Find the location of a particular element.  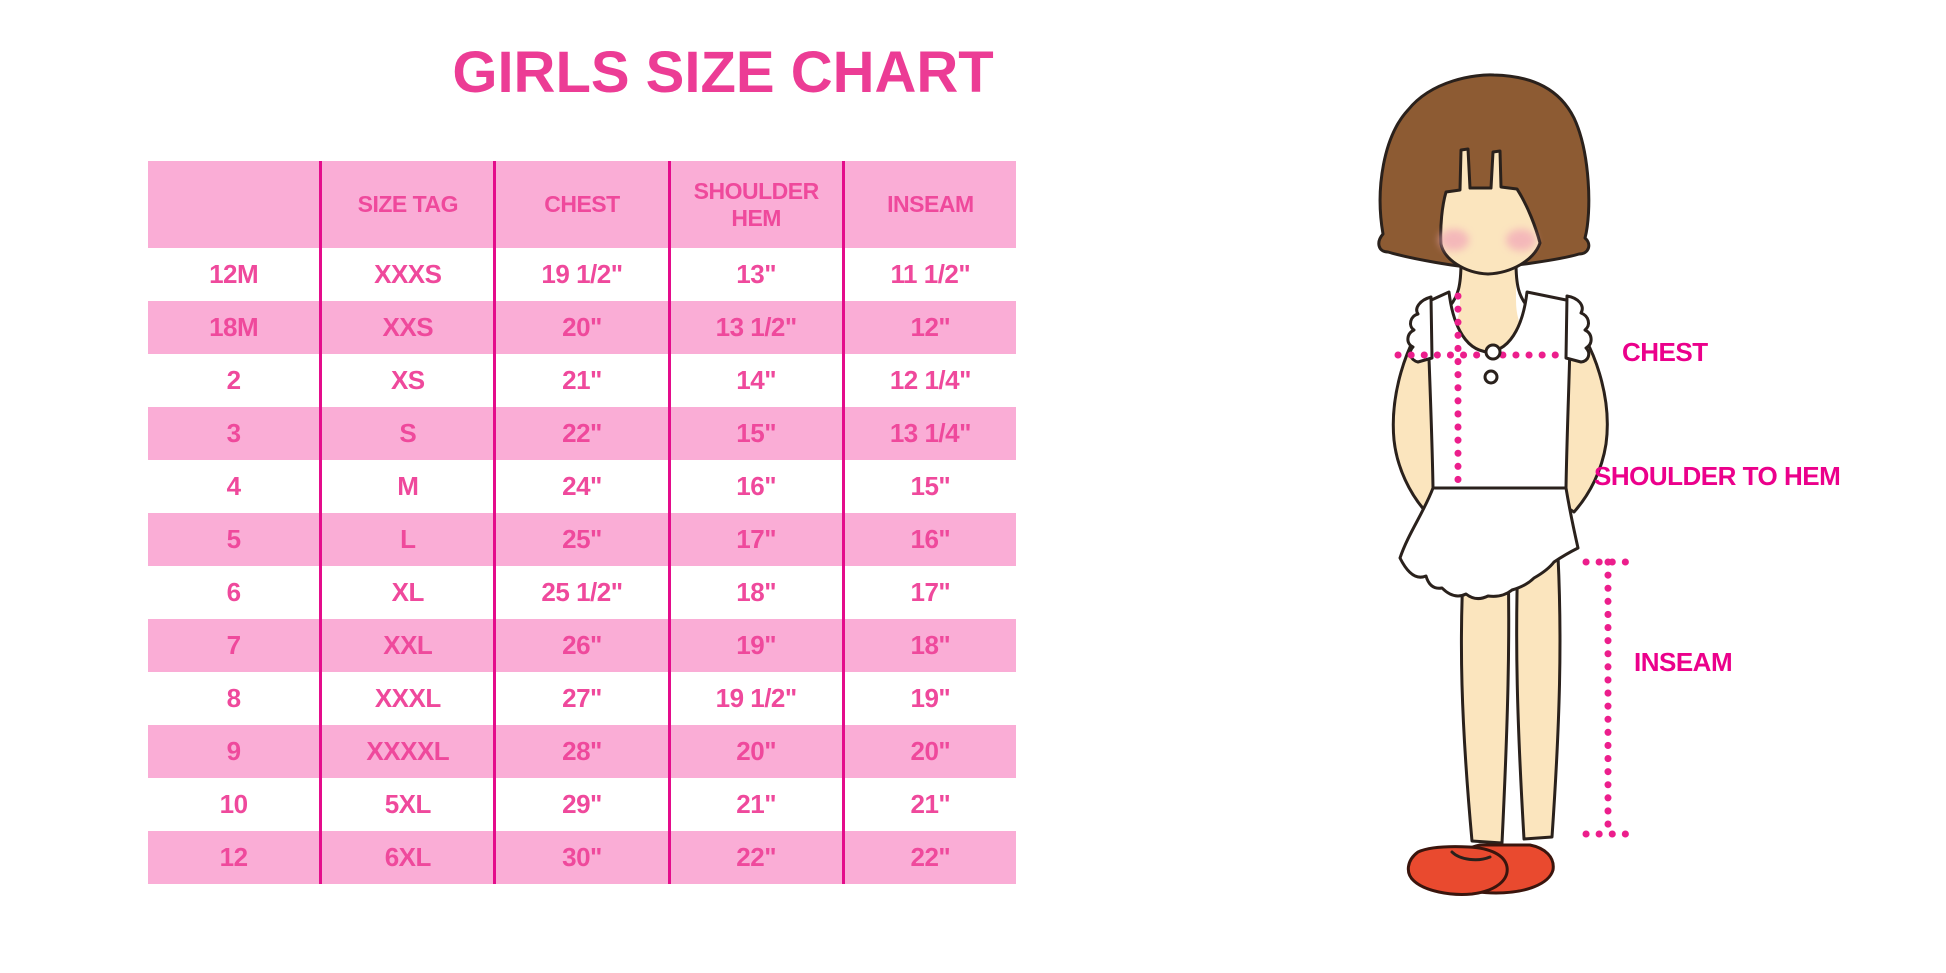

table-row: 12M XXXS 19 1/2" 13" 11 1/2" is located at coordinates (582, 274).